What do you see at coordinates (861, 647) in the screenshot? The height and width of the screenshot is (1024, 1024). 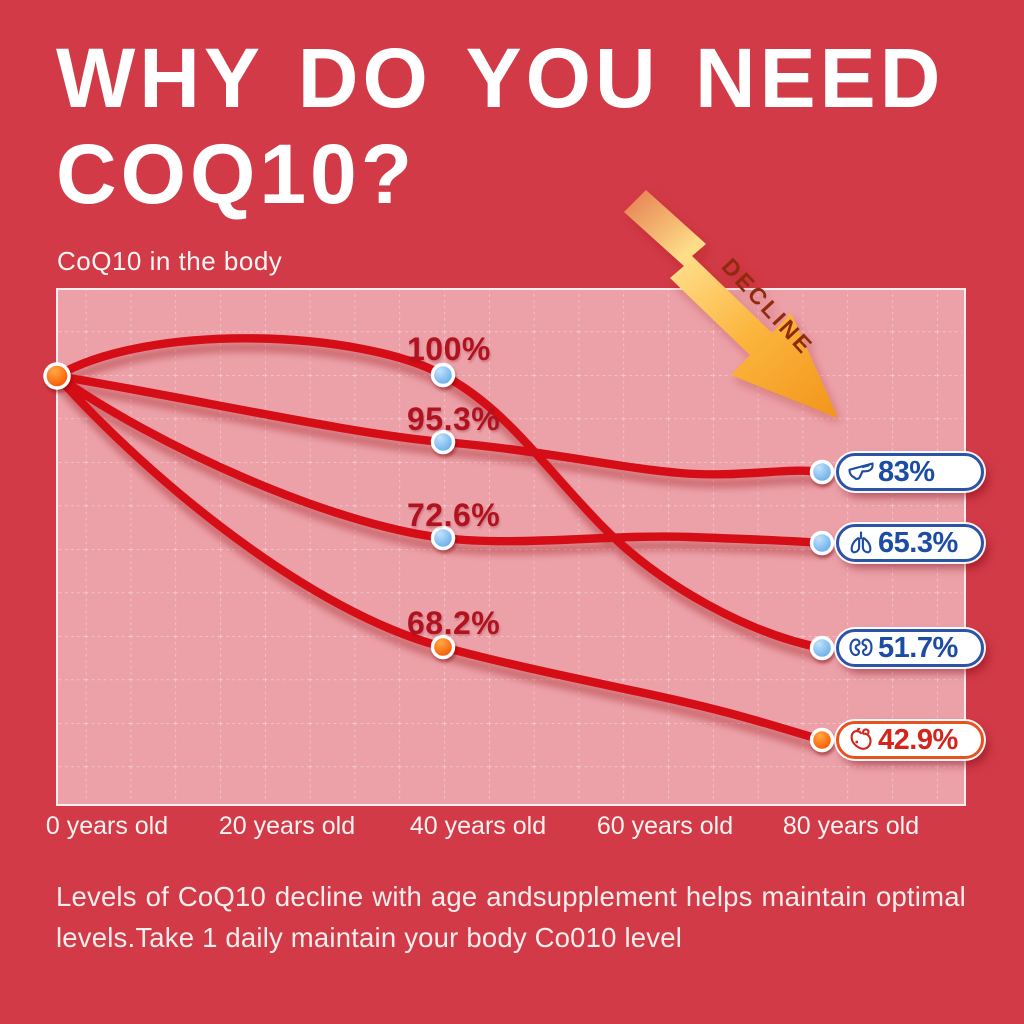 I see `kidneys-icon` at bounding box center [861, 647].